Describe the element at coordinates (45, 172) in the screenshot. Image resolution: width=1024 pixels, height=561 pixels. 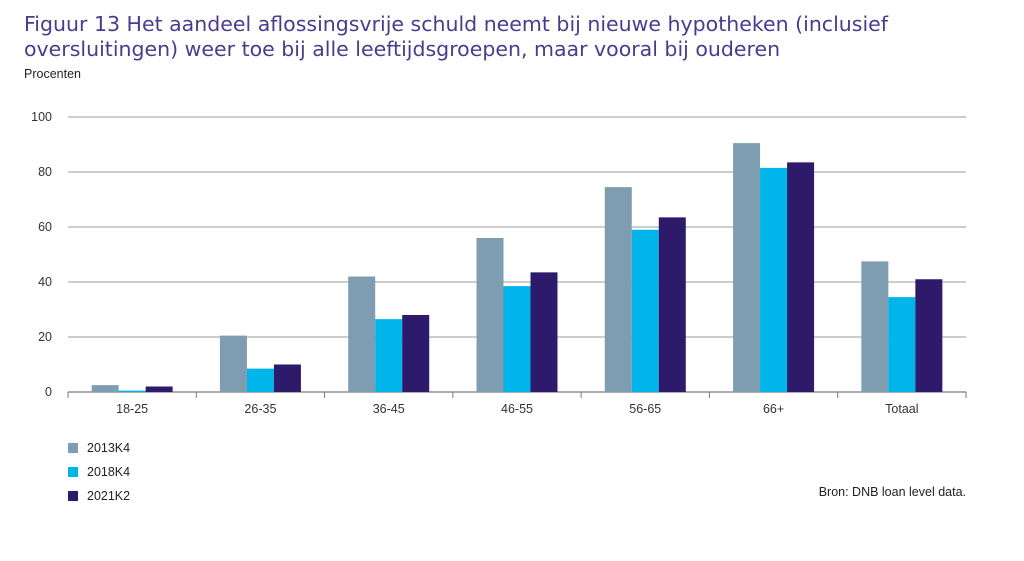
I see `y-tick-label: 80` at that location.